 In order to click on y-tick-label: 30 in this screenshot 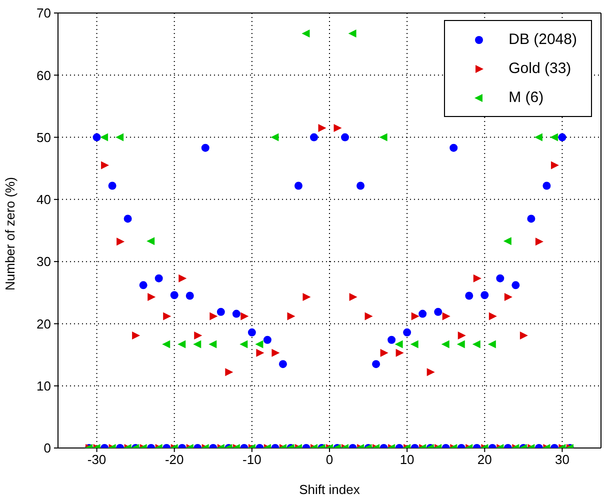, I will do `click(43, 262)`.